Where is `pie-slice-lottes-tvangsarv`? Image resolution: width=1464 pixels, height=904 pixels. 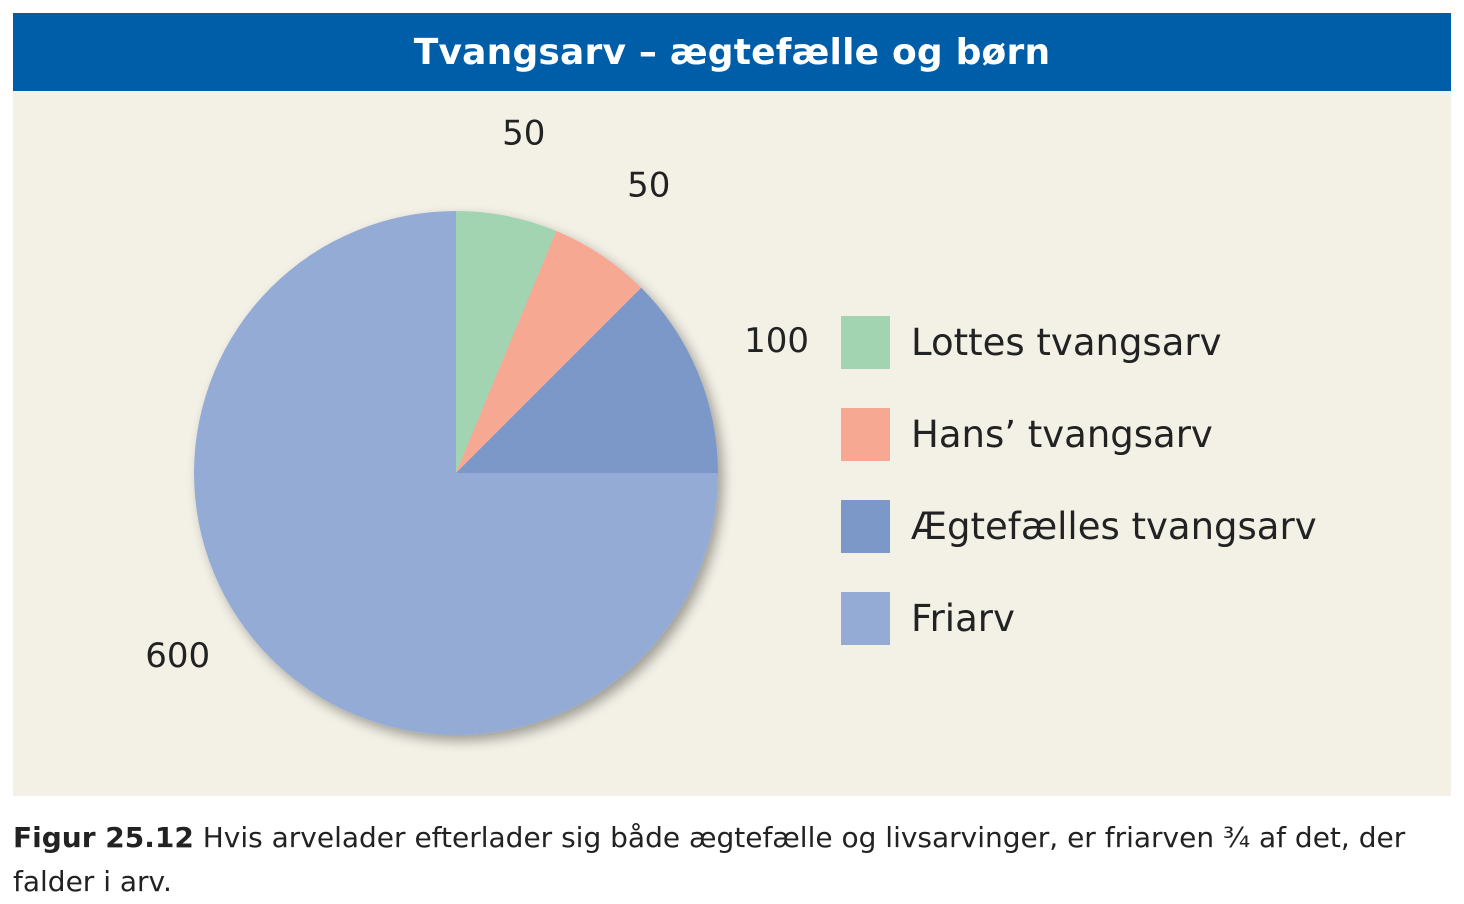
pie-slice-lottes-tvangsarv is located at coordinates (506, 342).